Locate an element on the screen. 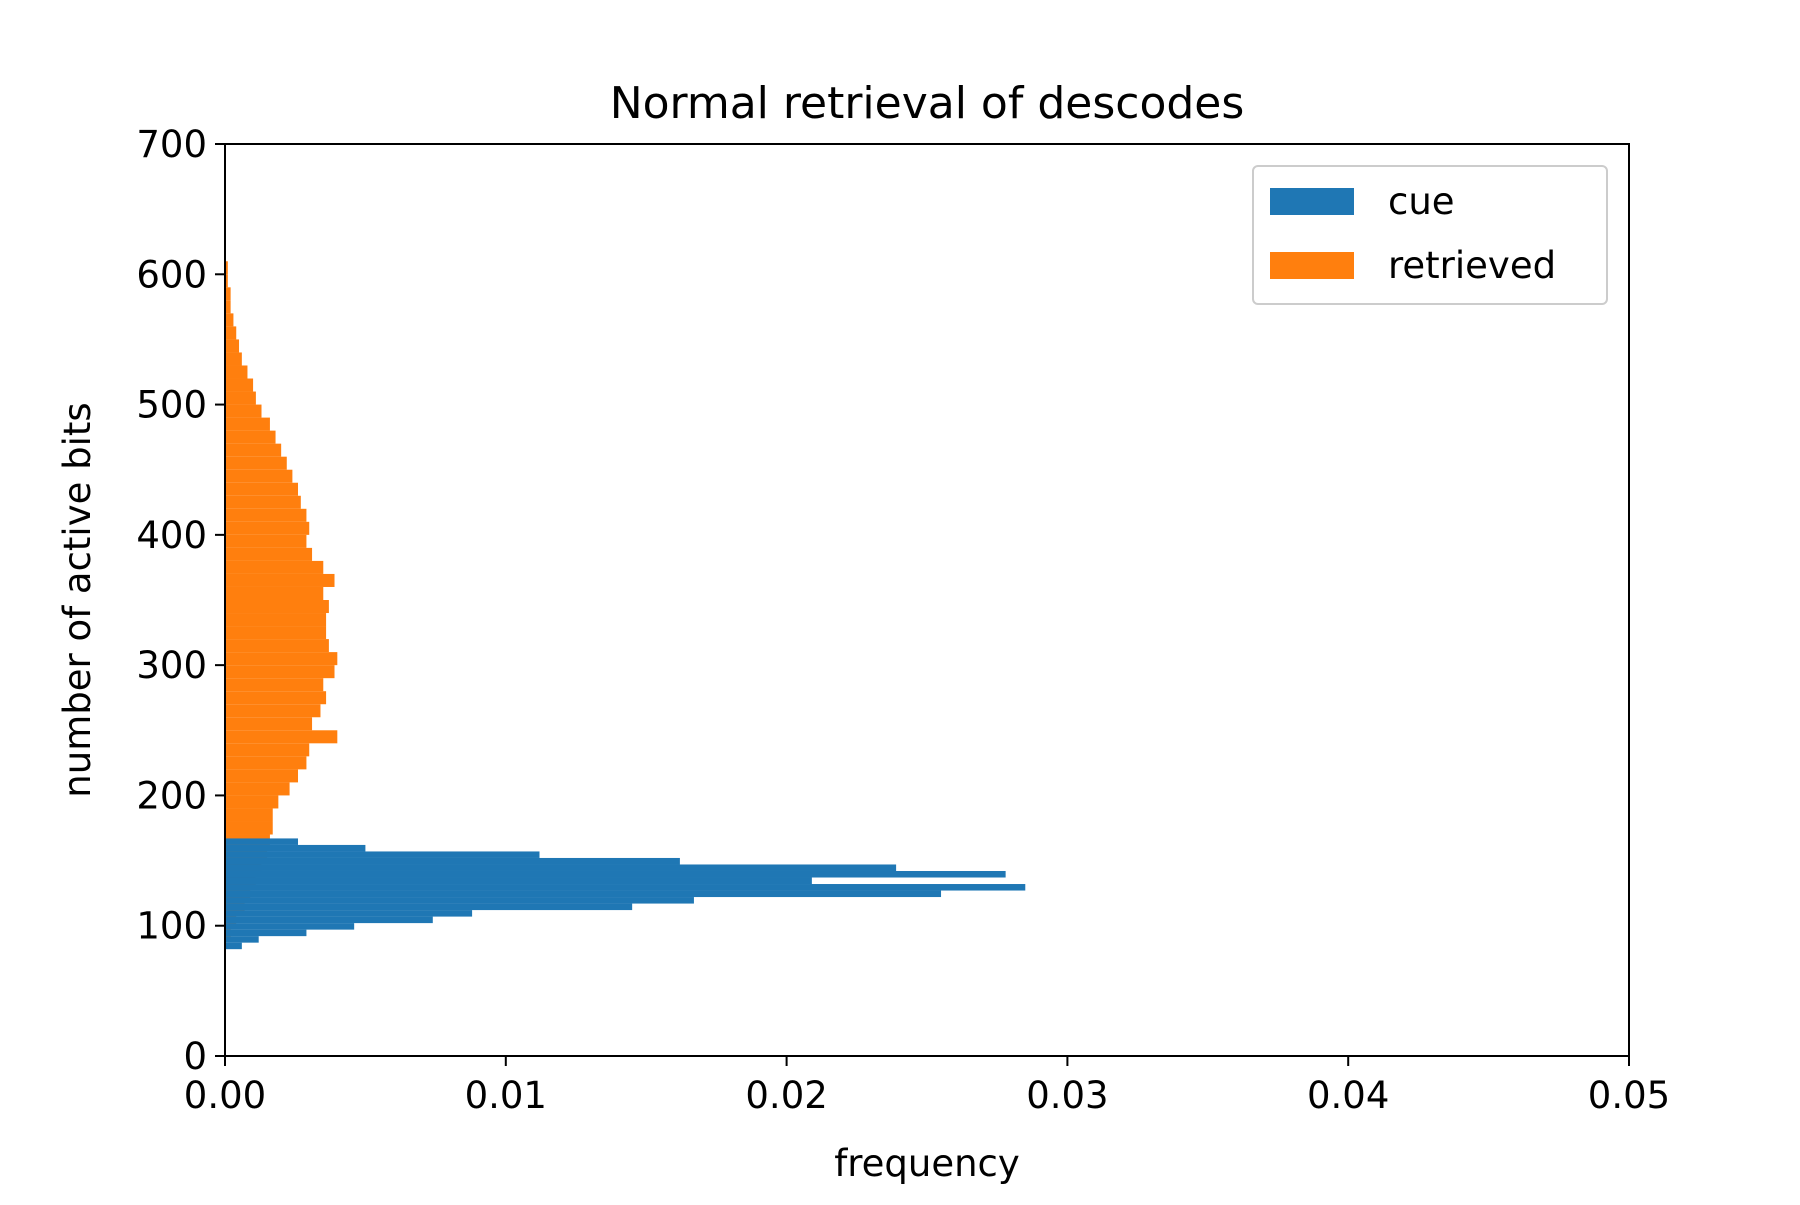 Image resolution: width=1800 pixels, height=1205 pixels. y-tick-label-2: 200 is located at coordinates (171, 795).